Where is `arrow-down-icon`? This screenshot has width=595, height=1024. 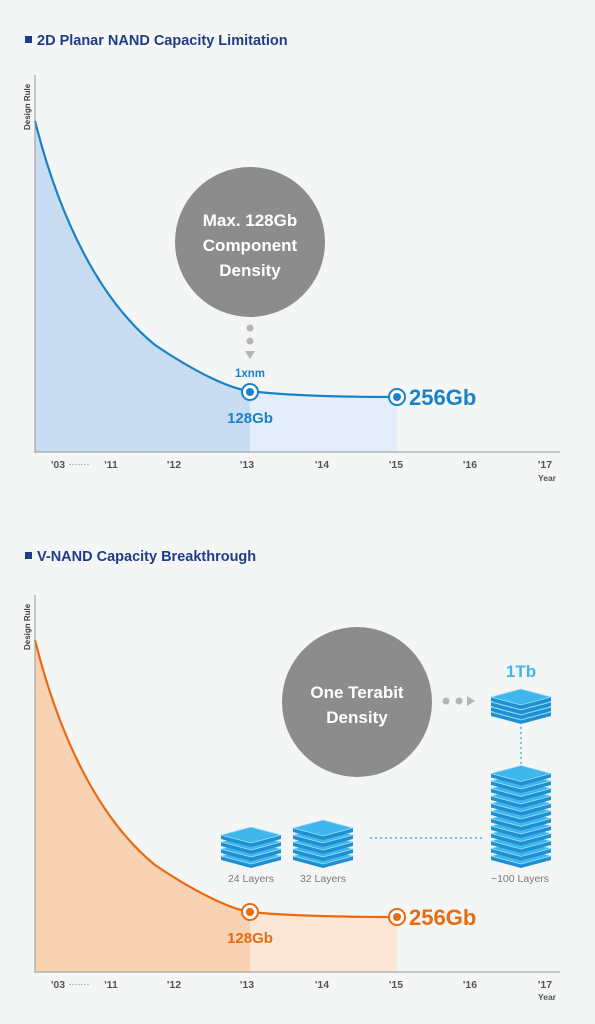 arrow-down-icon is located at coordinates (250, 355).